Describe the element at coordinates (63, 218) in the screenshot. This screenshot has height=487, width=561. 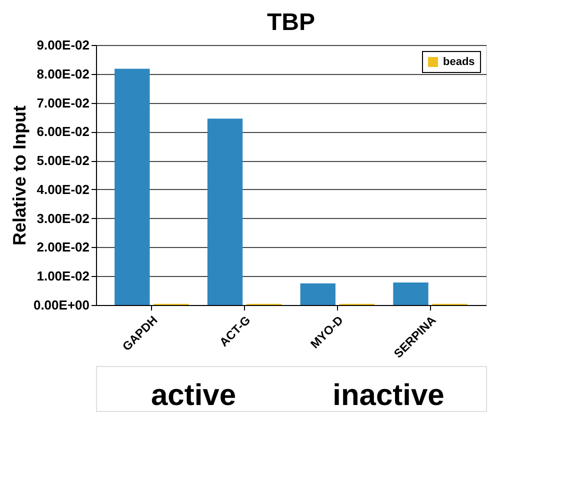
I see `y-tick-label: 3.00E-02` at that location.